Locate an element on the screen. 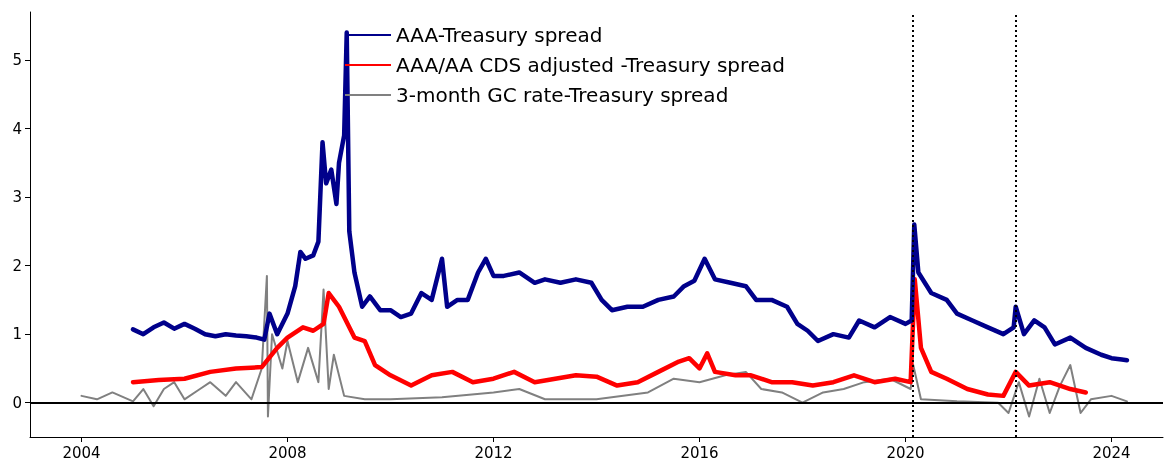  legend-label: 3-month GC rate-Treasury spread is located at coordinates (562, 95).